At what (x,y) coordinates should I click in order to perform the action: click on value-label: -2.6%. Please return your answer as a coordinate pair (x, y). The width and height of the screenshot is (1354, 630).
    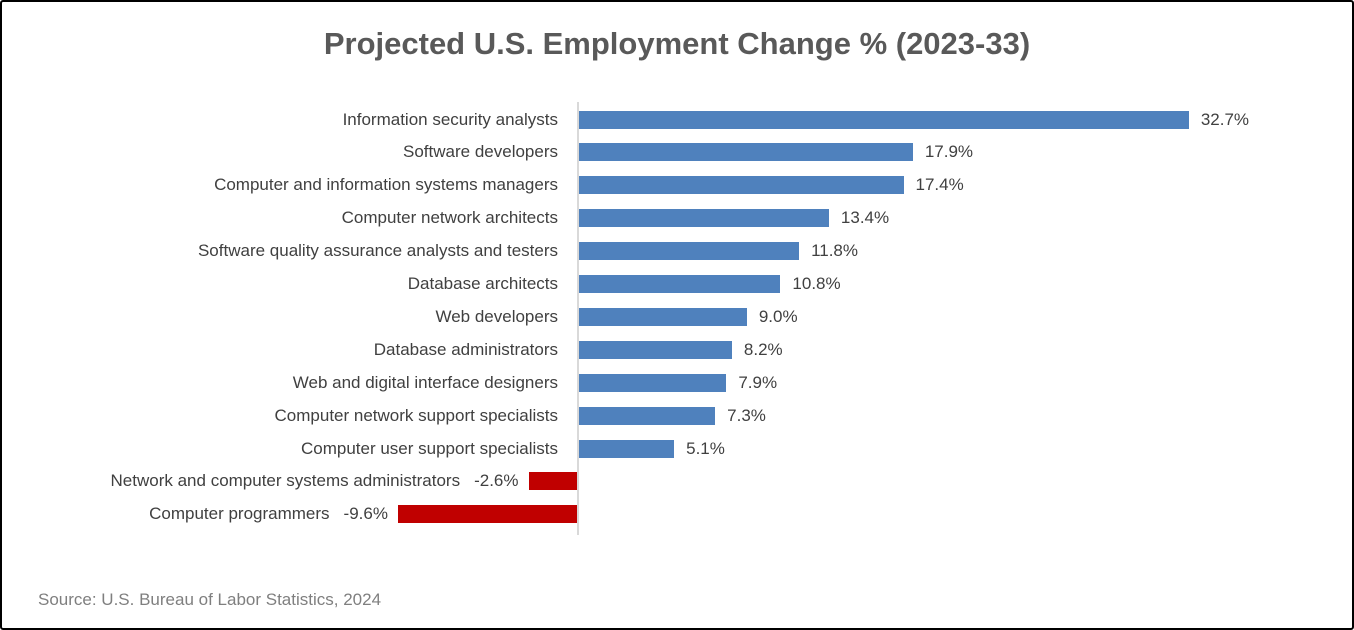
    Looking at the image, I should click on (496, 481).